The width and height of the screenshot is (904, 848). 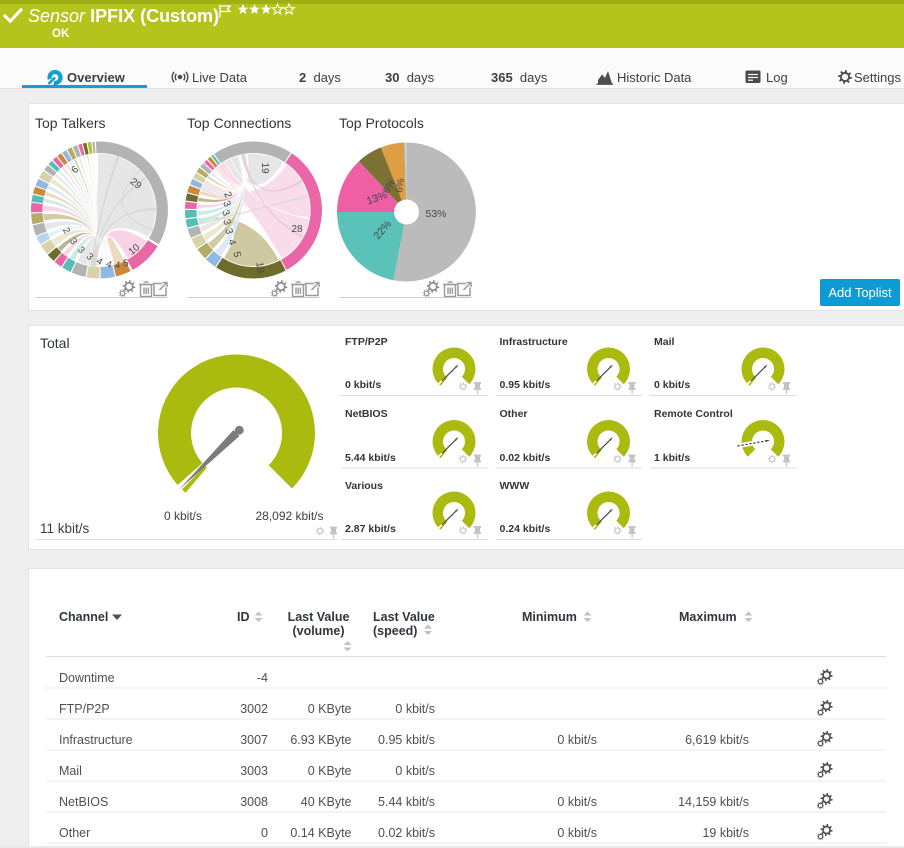 What do you see at coordinates (297, 229) in the screenshot?
I see `svg-text: 28` at bounding box center [297, 229].